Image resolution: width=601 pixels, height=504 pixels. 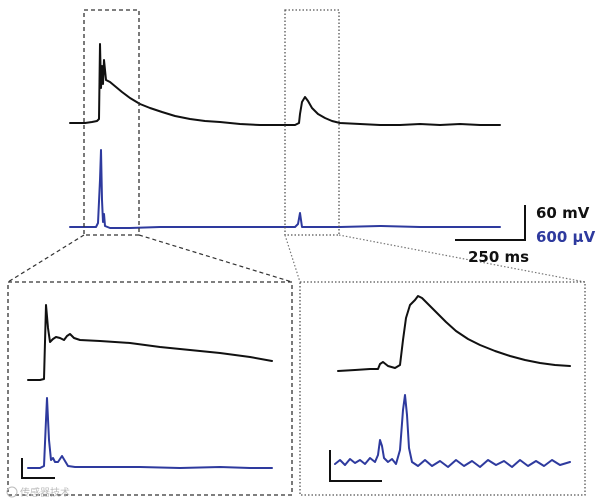 What do you see at coordinates (498, 257) in the screenshot?
I see `time-scale-label: 250 ms` at bounding box center [498, 257].